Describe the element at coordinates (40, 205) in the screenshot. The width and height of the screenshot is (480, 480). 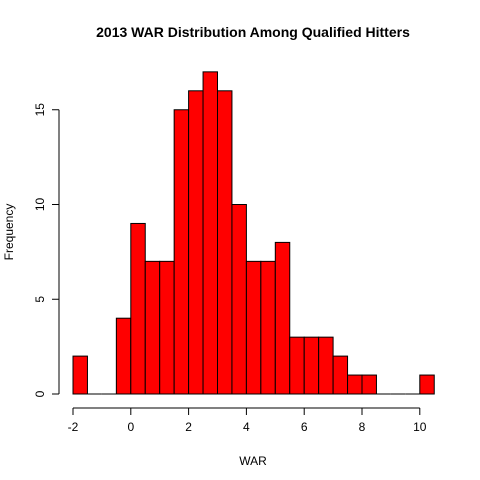
I see `y-tick-label: 10` at that location.